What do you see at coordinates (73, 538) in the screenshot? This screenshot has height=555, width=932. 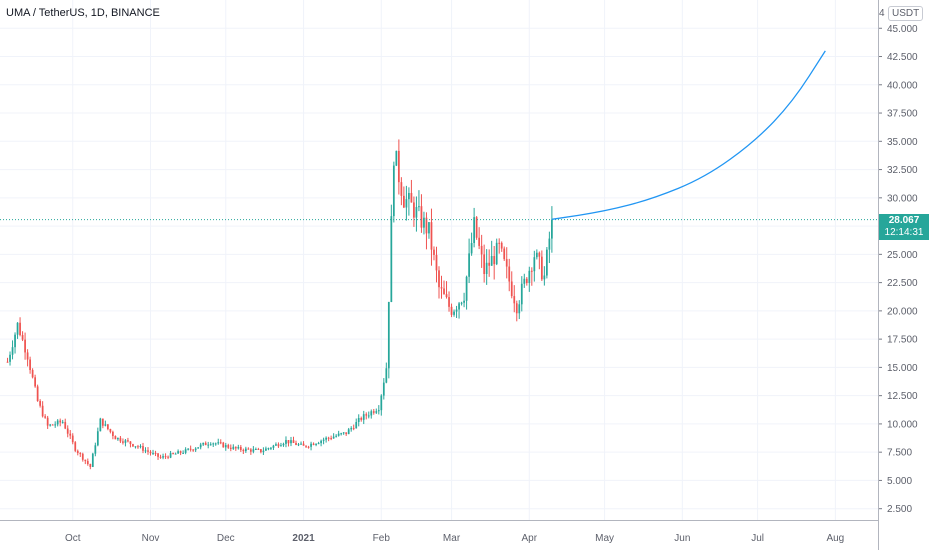 I see `x-tick-label: Oct` at bounding box center [73, 538].